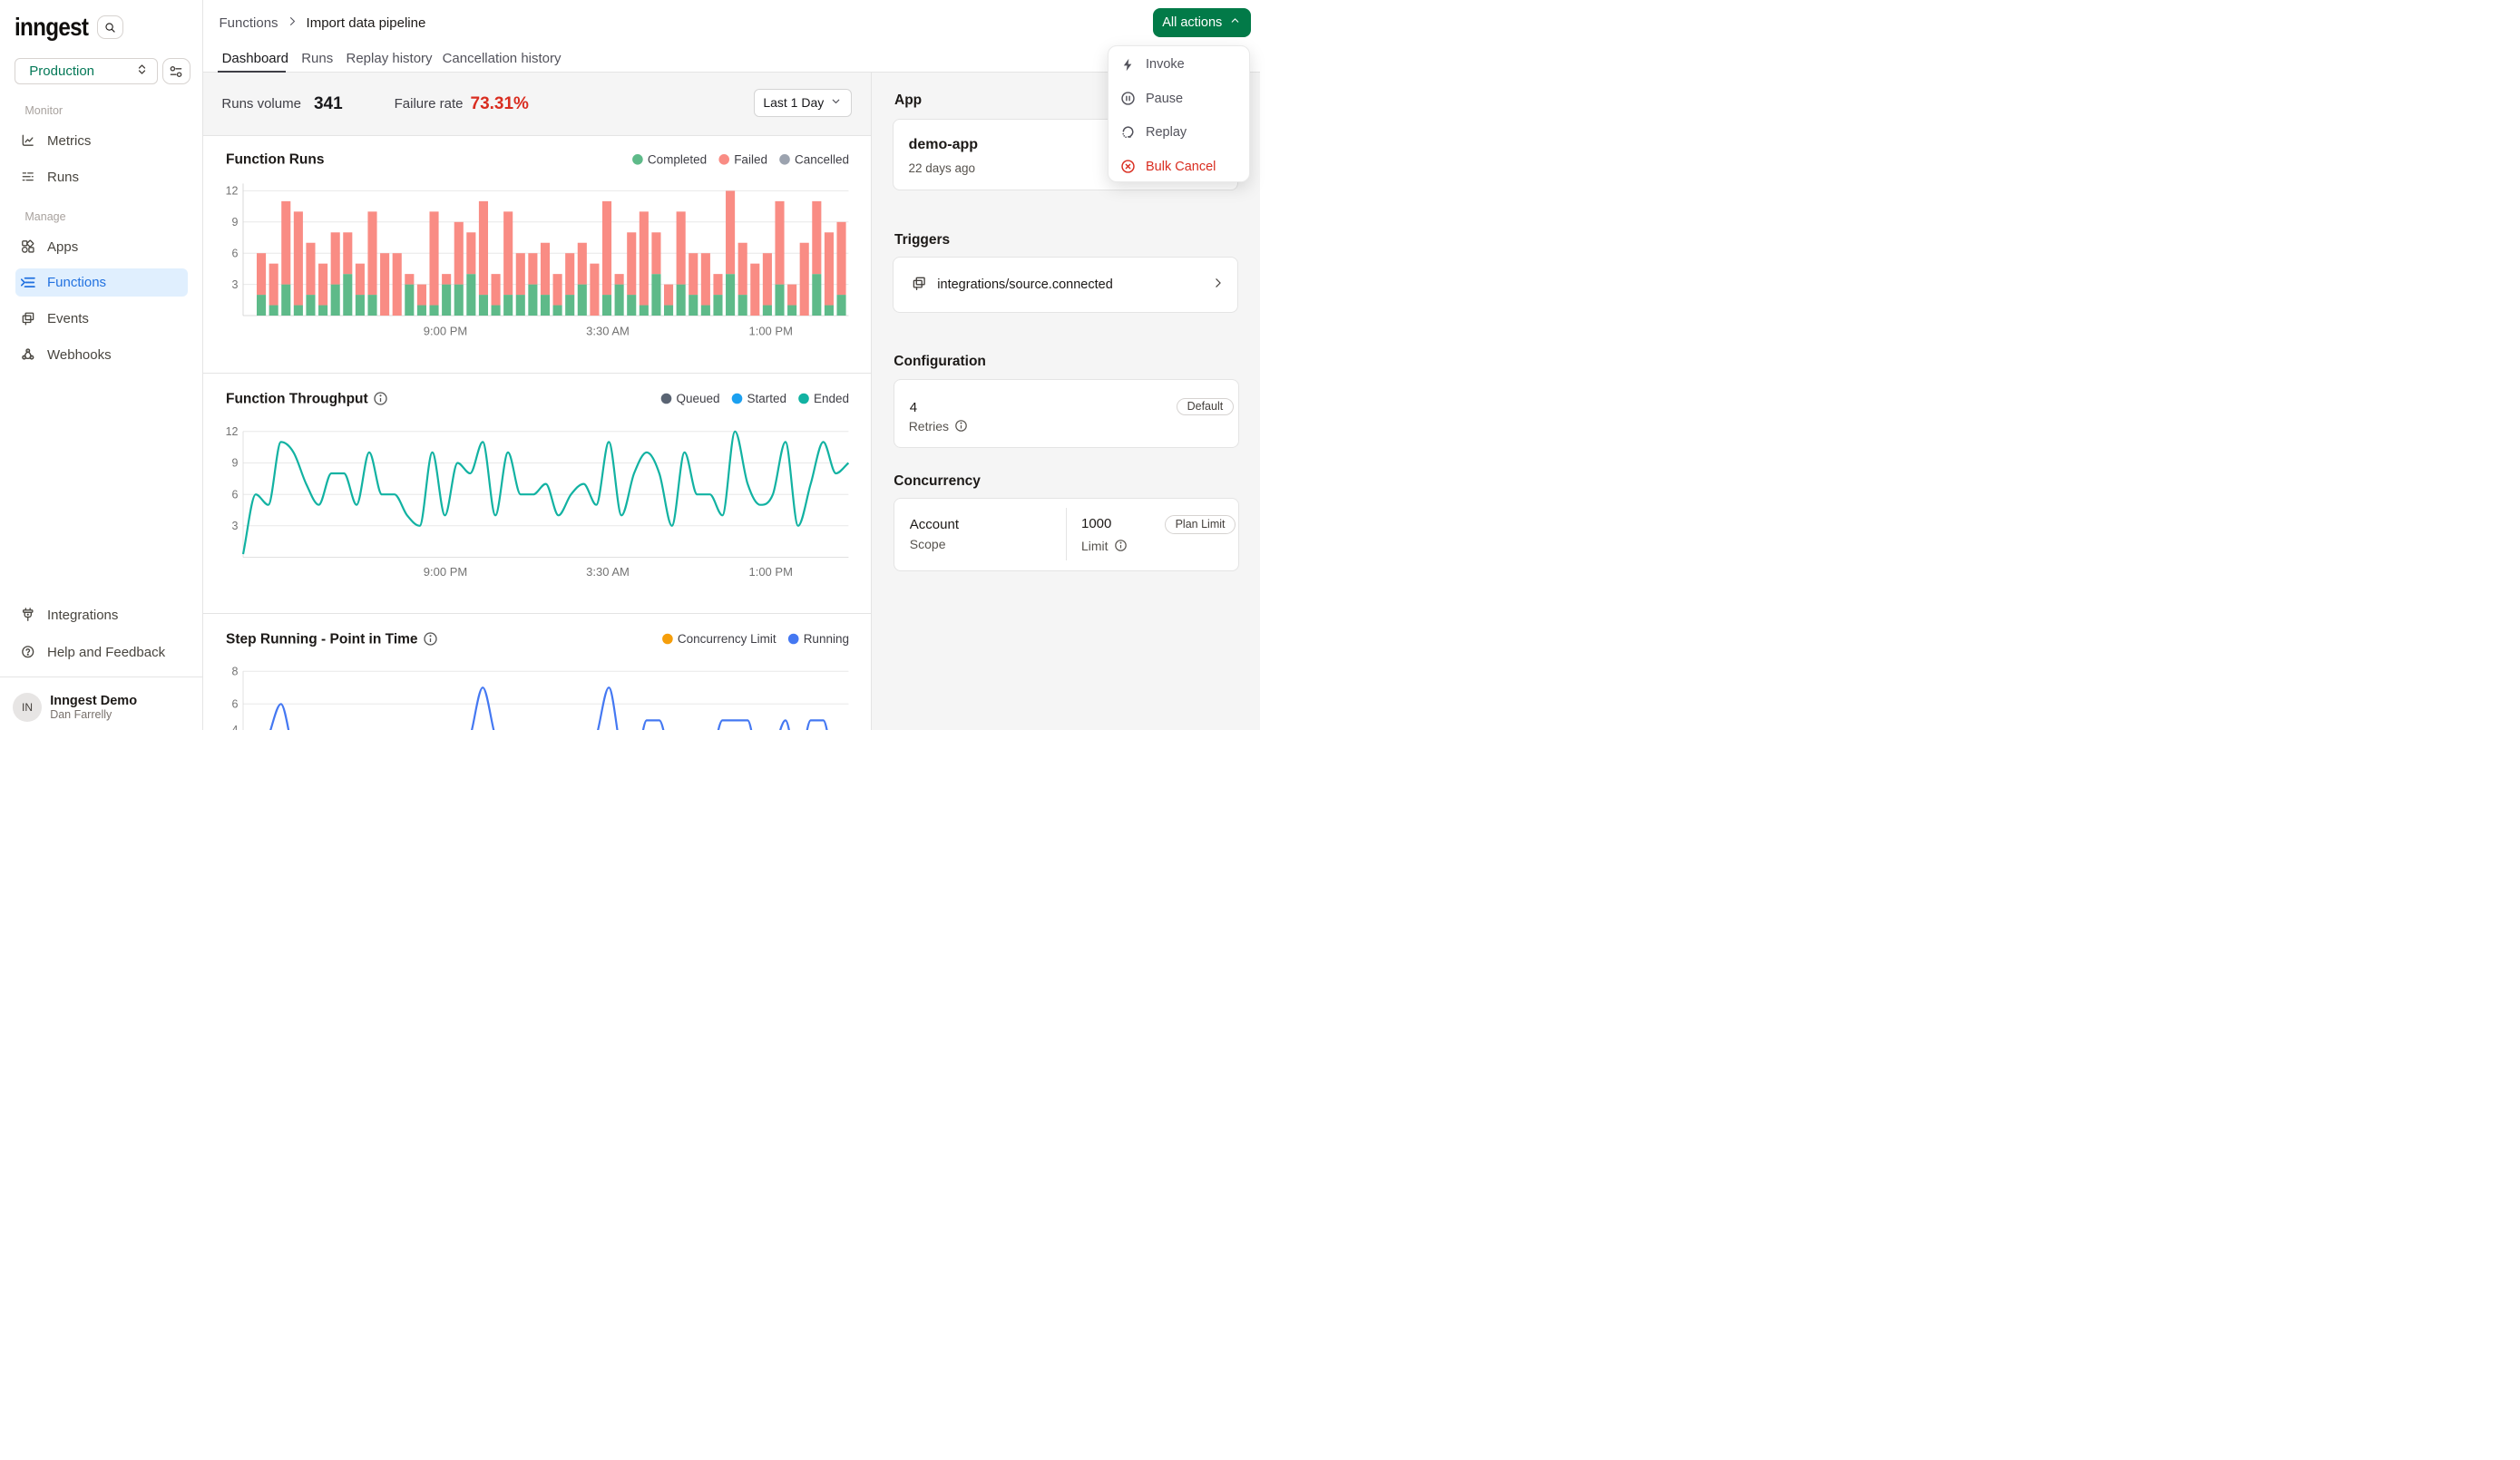  What do you see at coordinates (297, 398) in the screenshot?
I see `svg-text: Function Throughput` at bounding box center [297, 398].